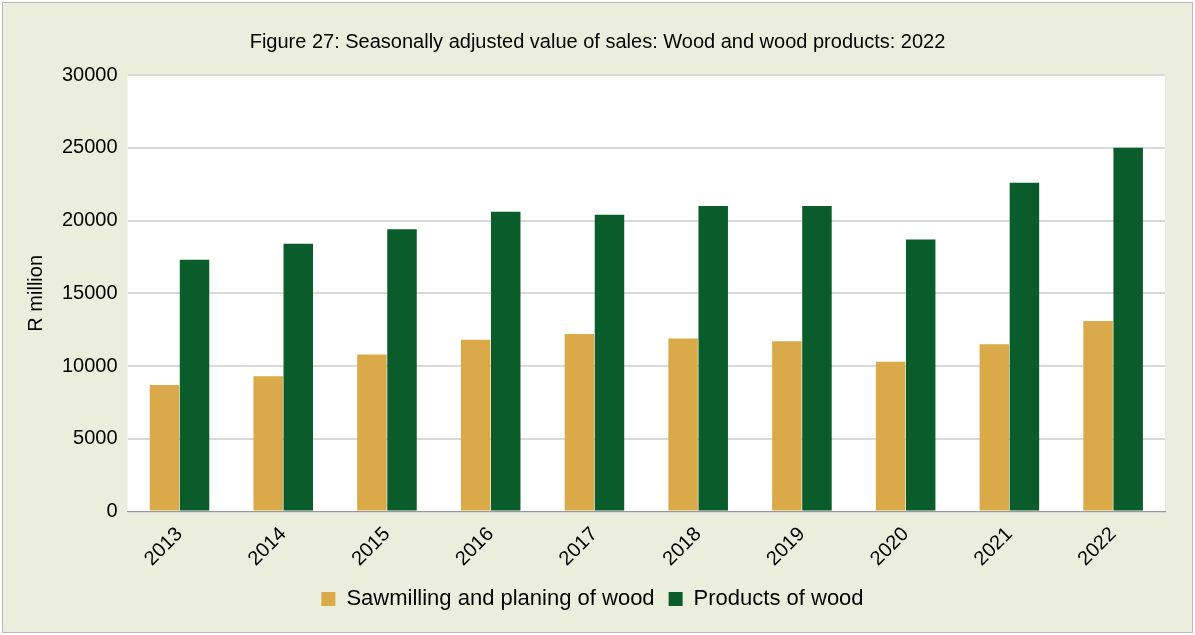 The image size is (1195, 635). What do you see at coordinates (89, 146) in the screenshot?
I see `y-tick-label: 25000` at bounding box center [89, 146].